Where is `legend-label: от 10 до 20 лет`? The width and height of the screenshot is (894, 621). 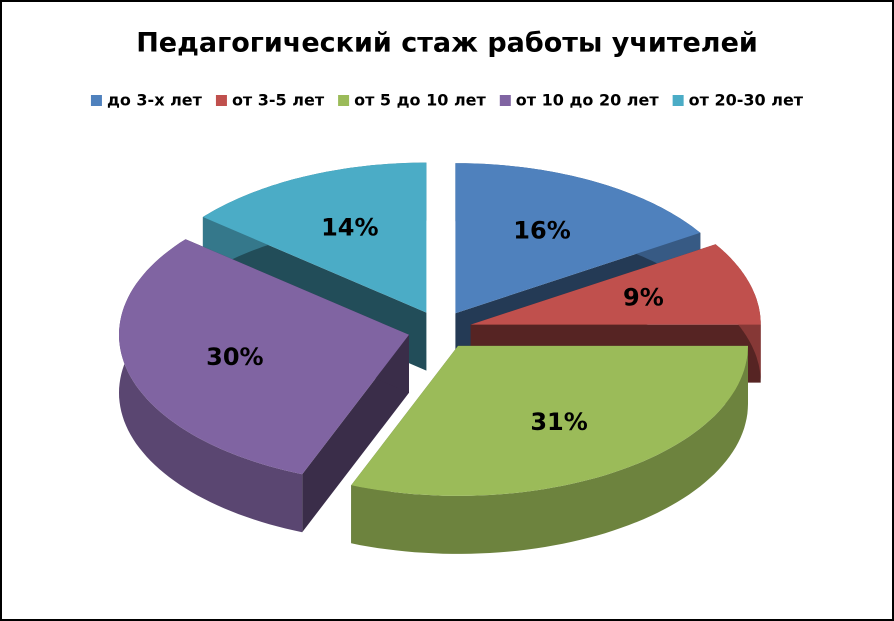
legend-label: от 10 до 20 лет is located at coordinates (588, 100).